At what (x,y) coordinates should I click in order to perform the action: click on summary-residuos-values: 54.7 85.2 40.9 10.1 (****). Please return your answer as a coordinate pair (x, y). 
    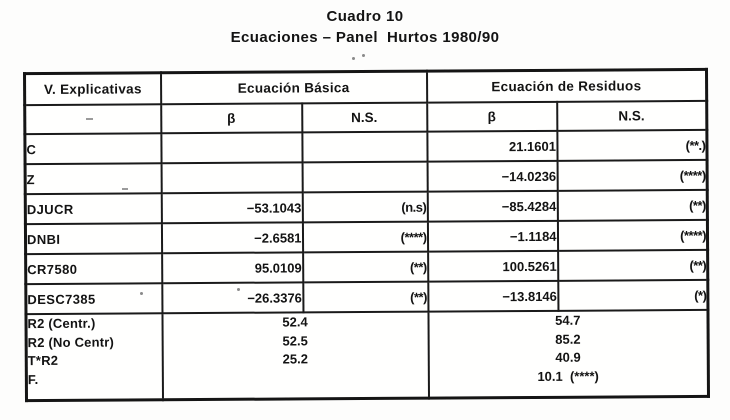
    Looking at the image, I should click on (568, 354).